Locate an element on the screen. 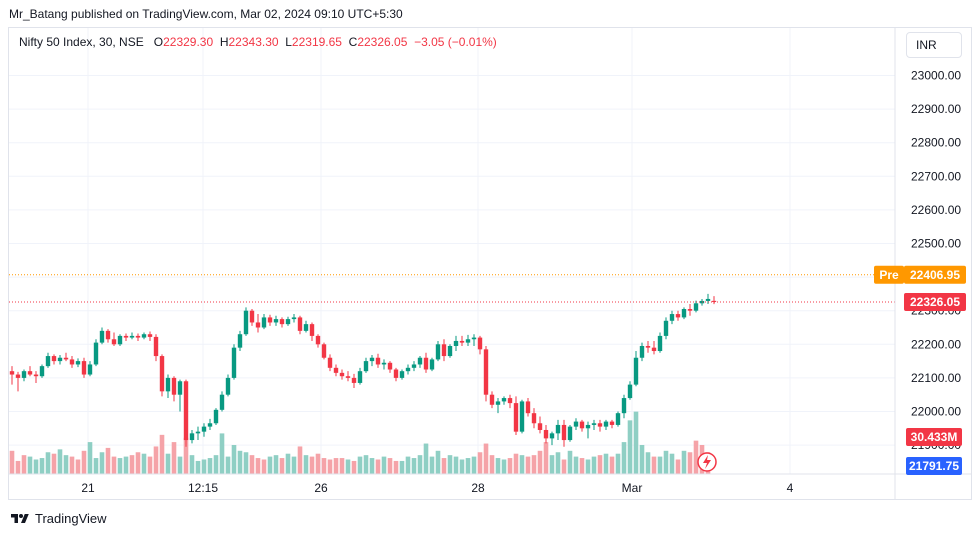  currency-button: INR is located at coordinates (934, 45).